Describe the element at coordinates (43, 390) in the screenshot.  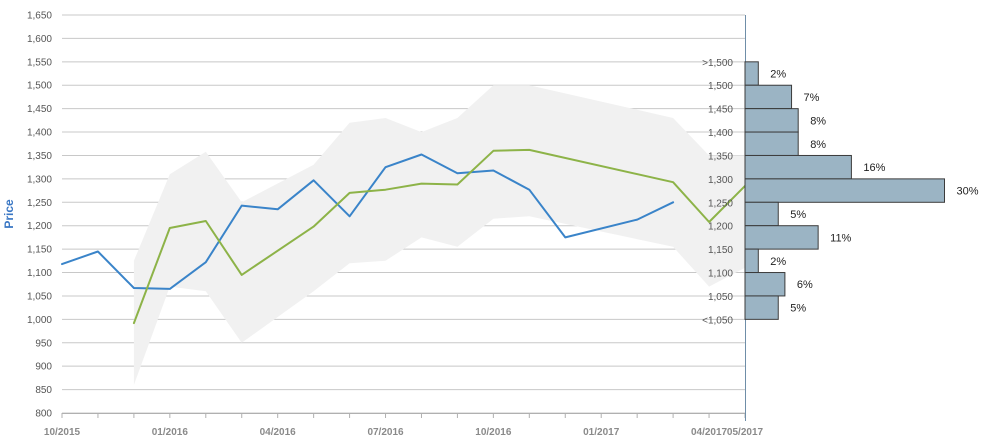
I see `y-tick-label: 850` at that location.